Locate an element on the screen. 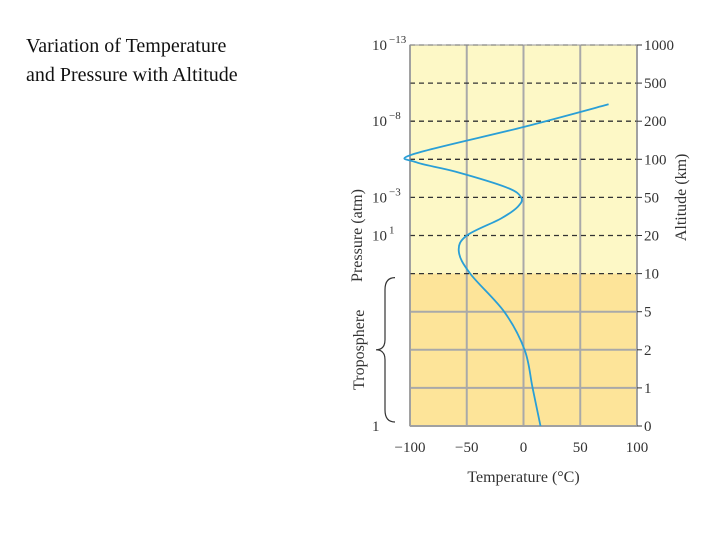 The height and width of the screenshot is (540, 720). pressure-tick-base-2: 10 is located at coordinates (379, 198).